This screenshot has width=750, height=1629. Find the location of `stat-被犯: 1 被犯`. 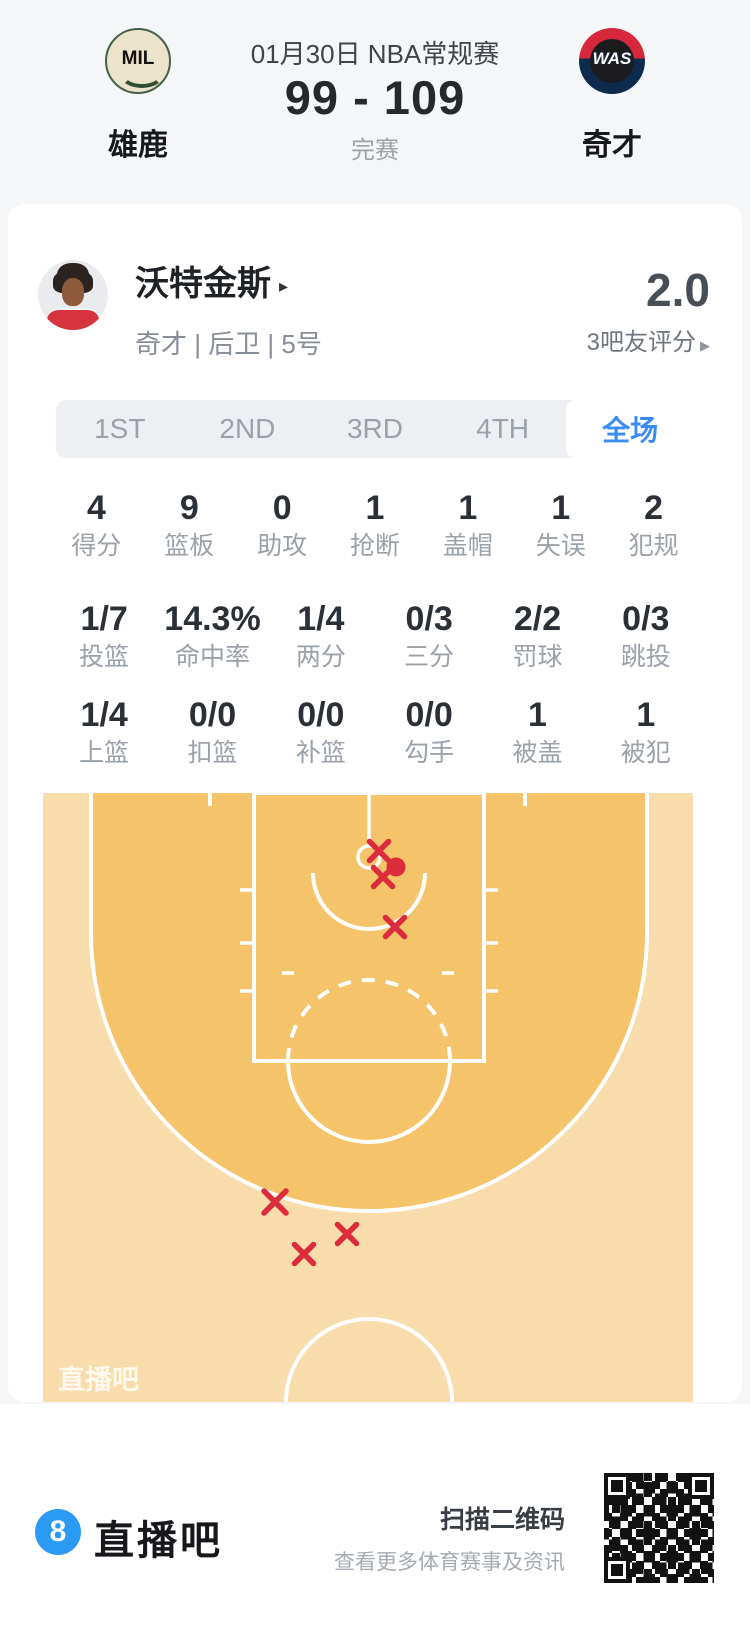

stat-被犯: 1 被犯 is located at coordinates (646, 732).